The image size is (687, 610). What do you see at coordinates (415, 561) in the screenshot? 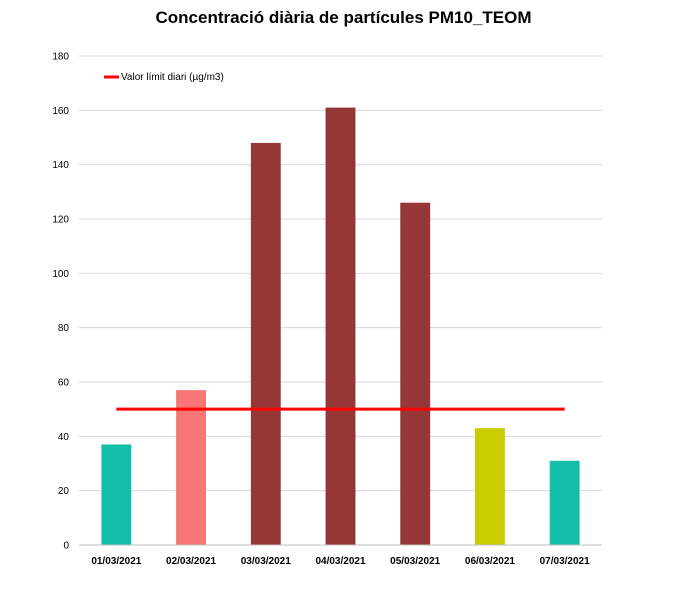
I see `x-tick-label: 05/03/2021` at bounding box center [415, 561].